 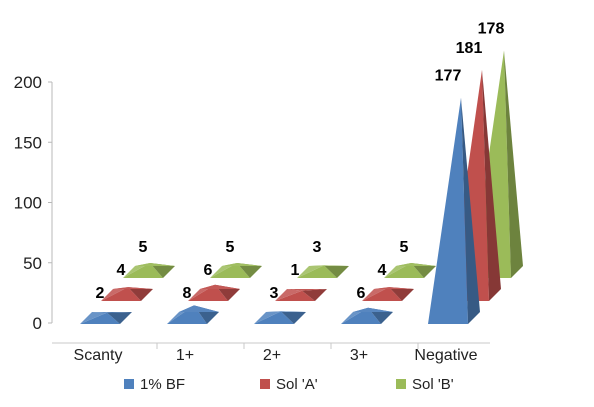 What do you see at coordinates (28, 142) in the screenshot?
I see `y-tick-label: 150` at bounding box center [28, 142].